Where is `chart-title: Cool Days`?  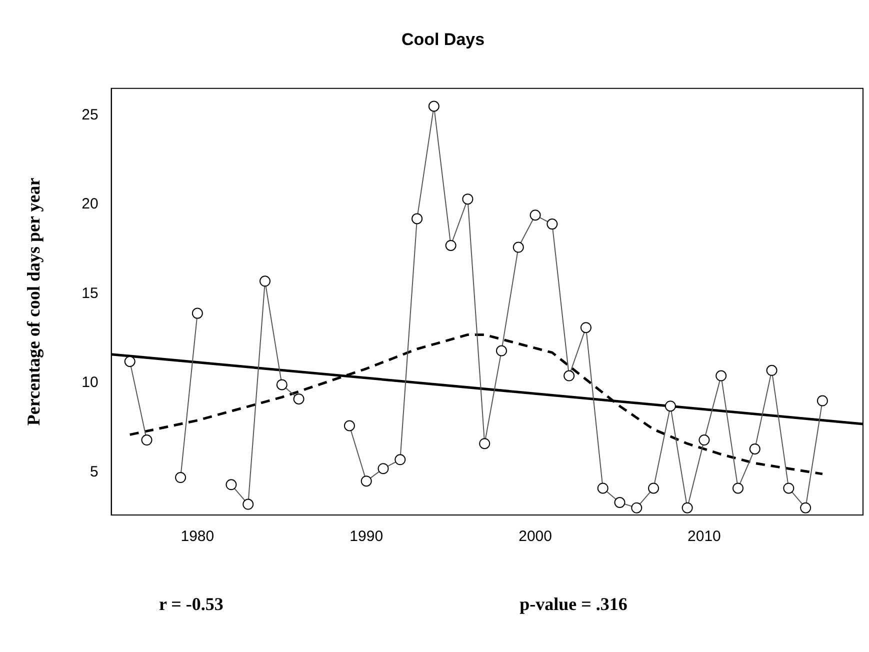
chart-title: Cool Days is located at coordinates (443, 39).